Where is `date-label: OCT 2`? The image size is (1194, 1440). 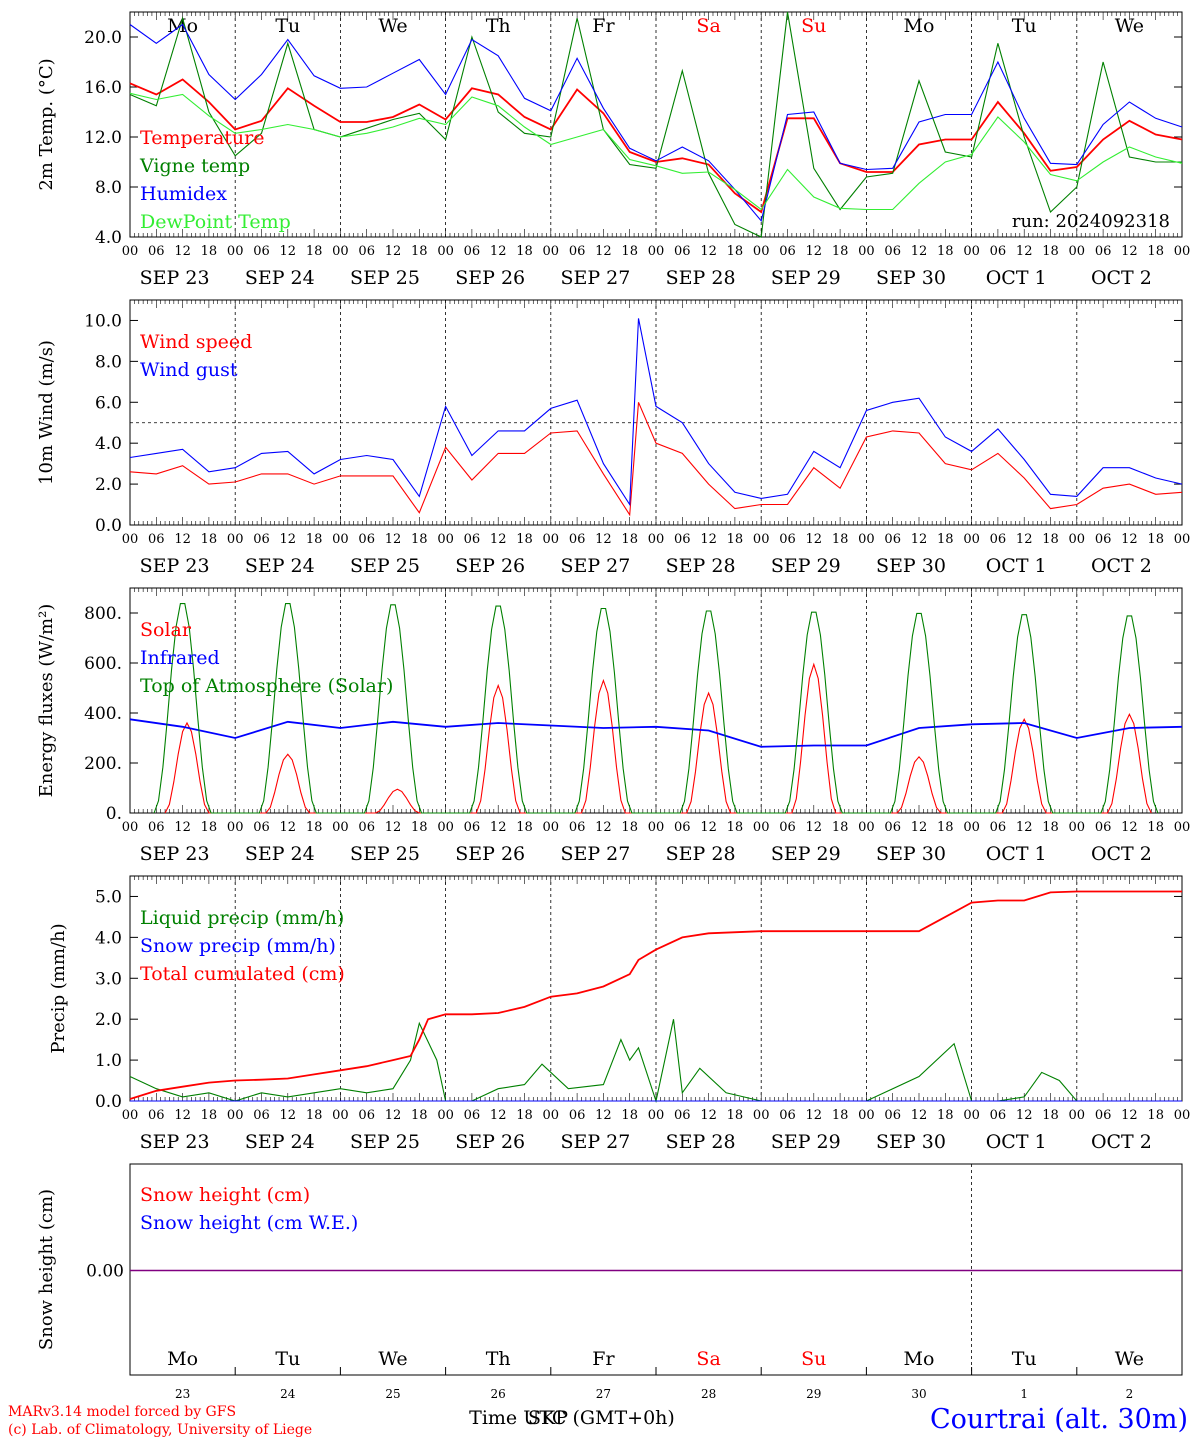 date-label: OCT 2 is located at coordinates (1121, 278).